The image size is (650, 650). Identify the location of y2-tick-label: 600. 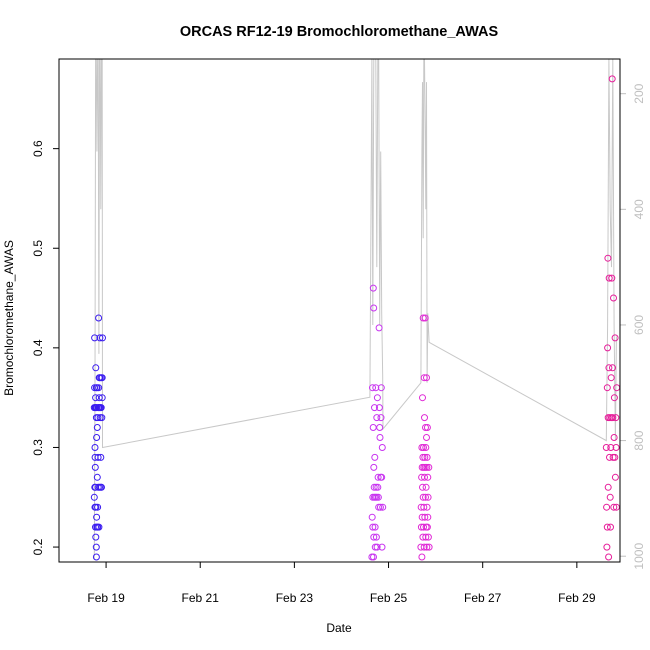
(639, 325).